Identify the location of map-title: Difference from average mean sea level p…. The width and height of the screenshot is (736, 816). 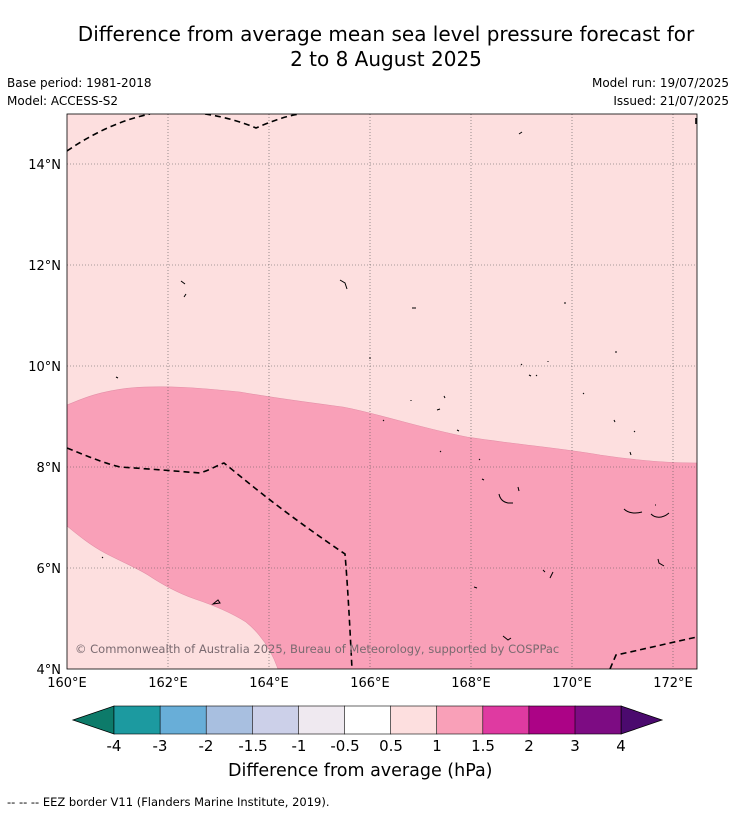
(368, 47).